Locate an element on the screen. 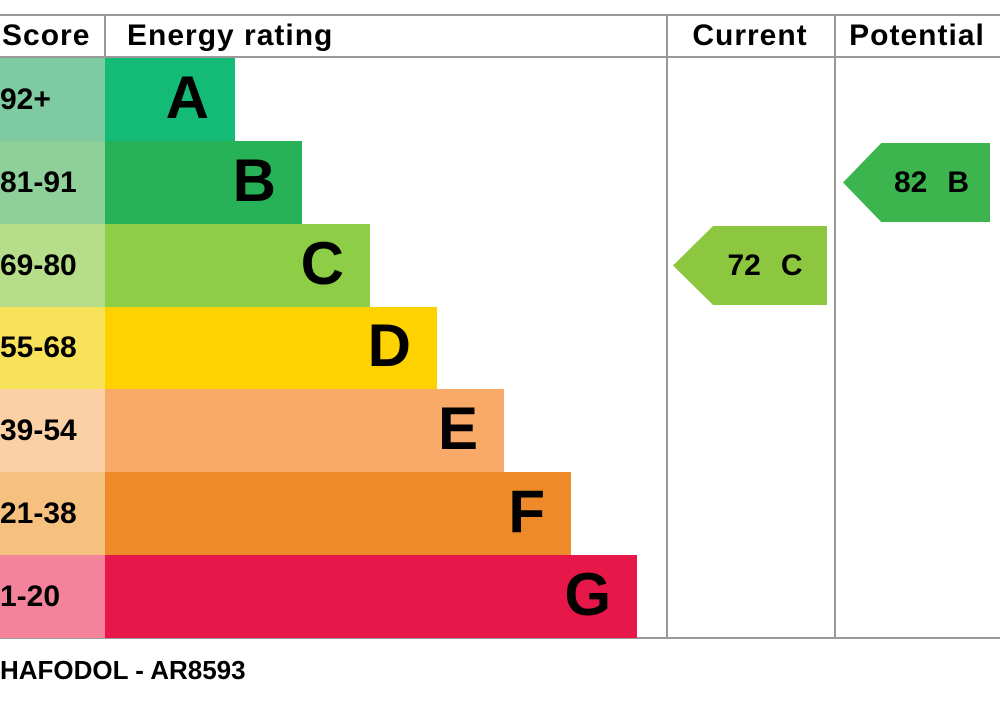  band-score-range: 39-54 is located at coordinates (38, 430).